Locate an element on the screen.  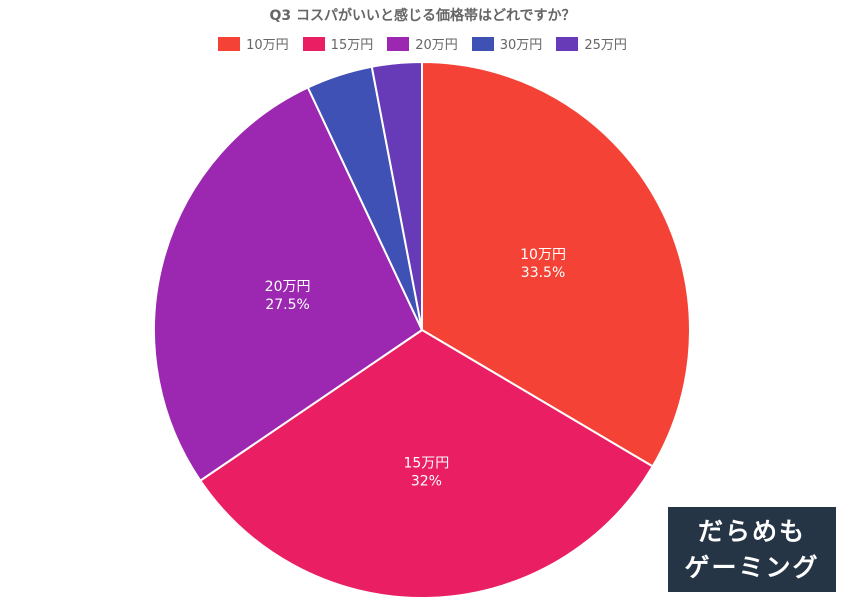
legend-item: 20万円 is located at coordinates (422, 43).